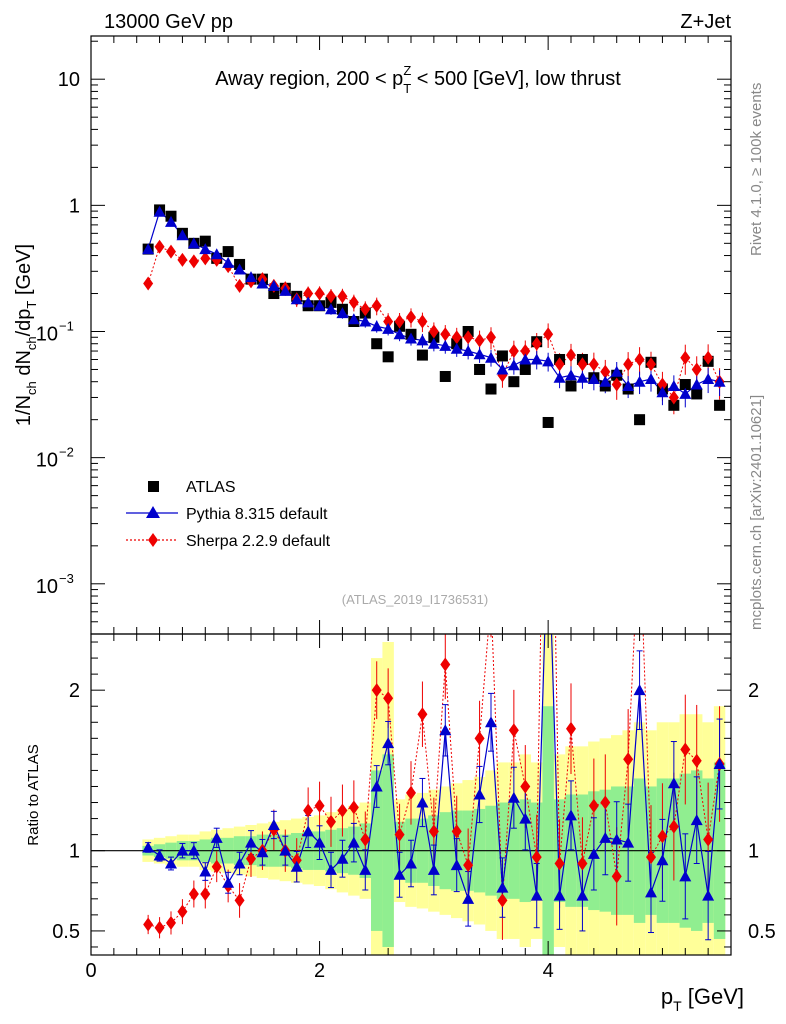 This screenshot has height=1024, width=786. I want to click on x-tick-label: 4, so click(548, 971).